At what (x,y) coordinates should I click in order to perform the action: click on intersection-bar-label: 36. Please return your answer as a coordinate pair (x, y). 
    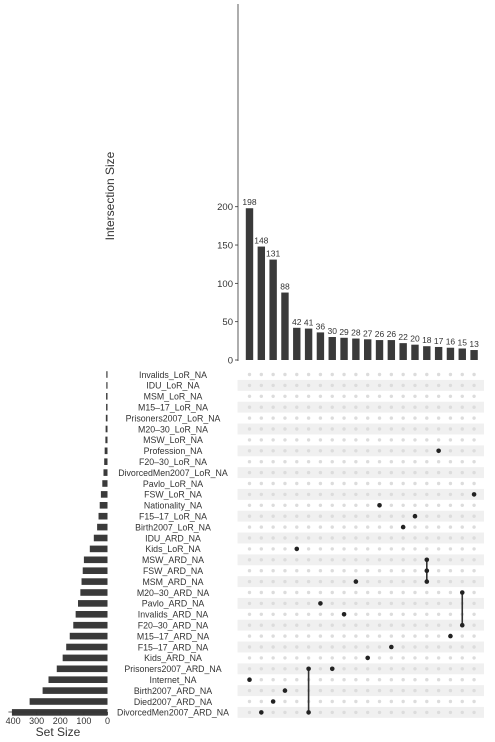
    Looking at the image, I should click on (321, 326).